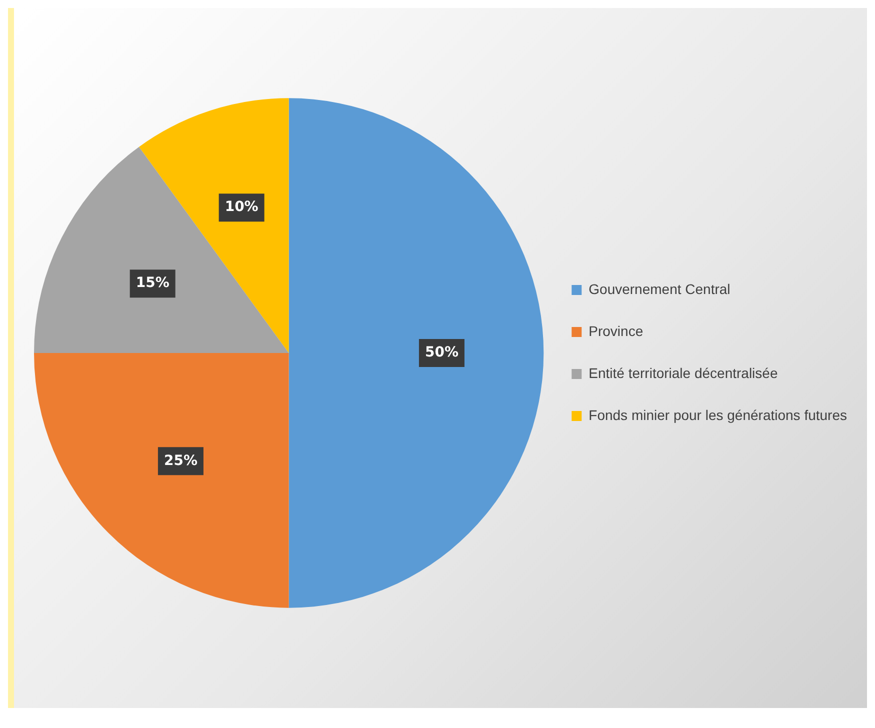 The image size is (875, 728). Describe the element at coordinates (441, 352) in the screenshot. I see `data-label: 50%` at that location.